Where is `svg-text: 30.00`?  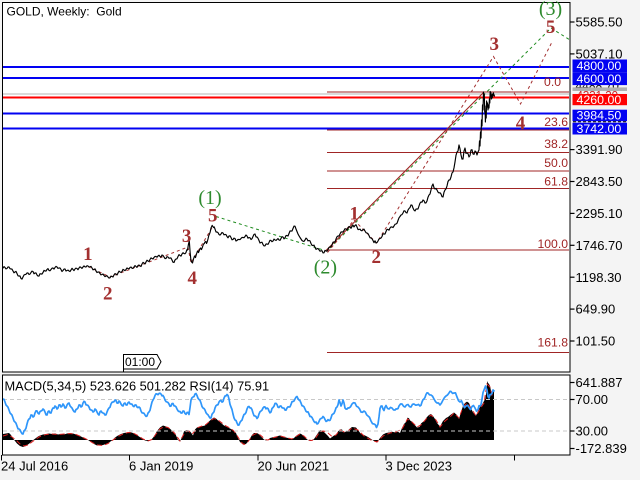
svg-text: 30.00 is located at coordinates (592, 431).